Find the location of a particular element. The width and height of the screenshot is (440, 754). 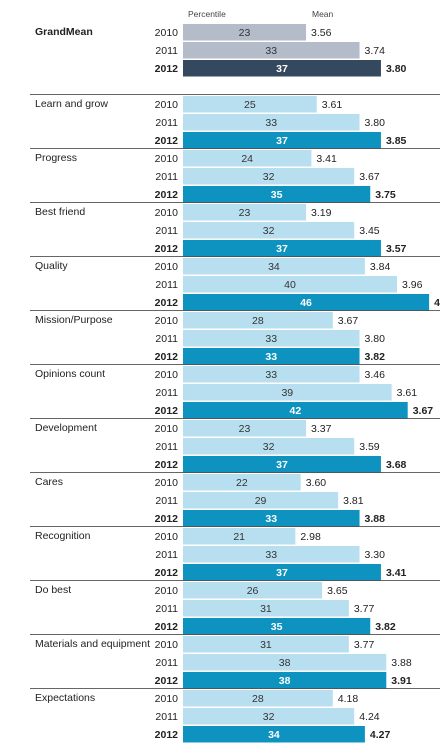

bar-materials-and-equipment-2012 is located at coordinates (285, 680).